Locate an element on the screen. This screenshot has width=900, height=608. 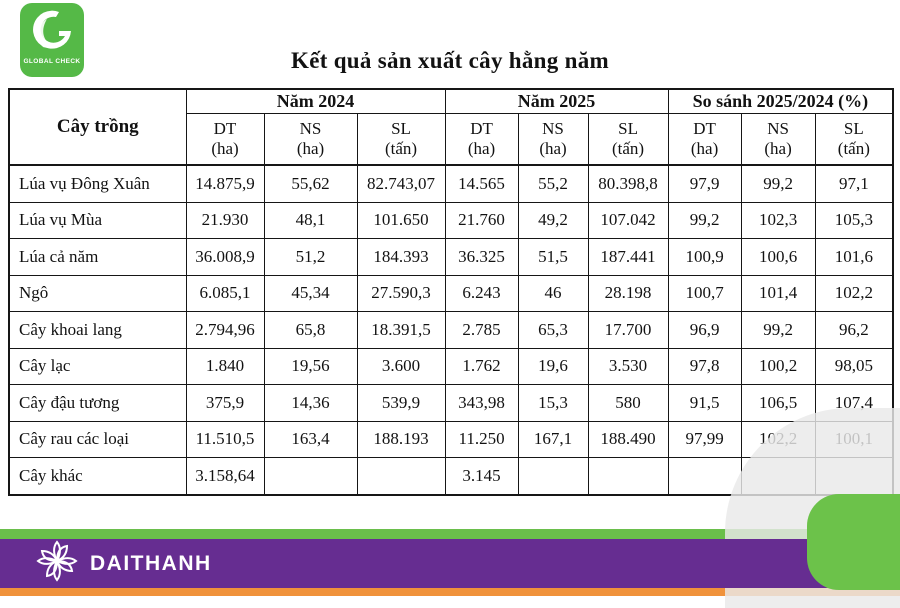
daithanh-brand-label: DAITHANH is located at coordinates (151, 563).